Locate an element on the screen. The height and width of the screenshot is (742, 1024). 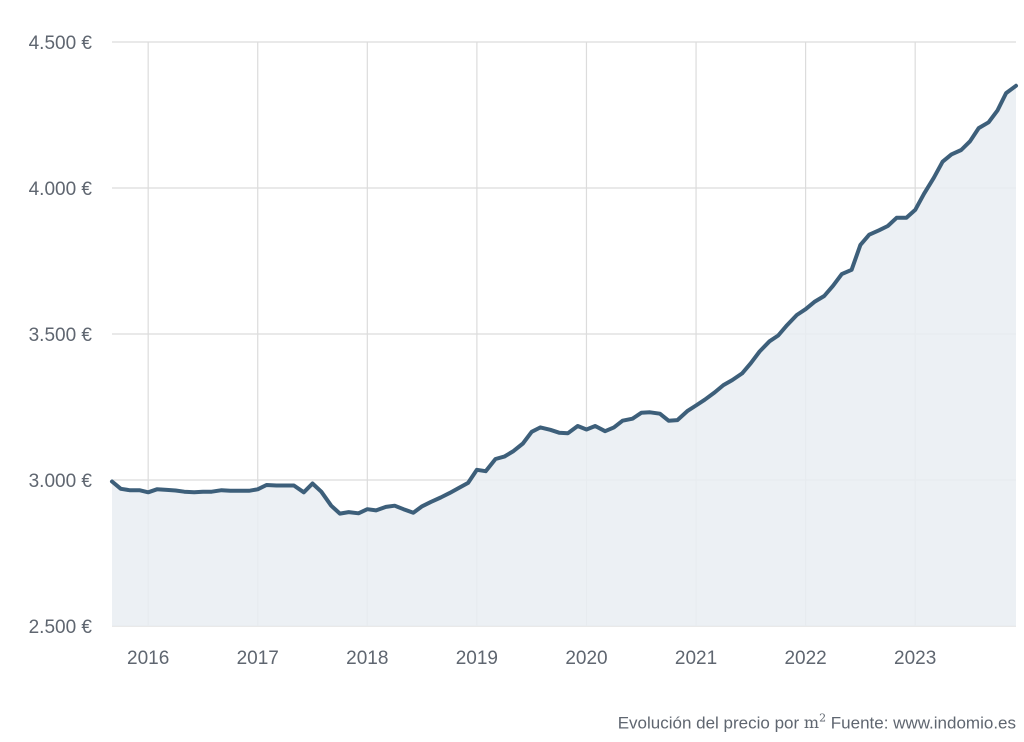
y-tick-label-2: 3.500 € is located at coordinates (61, 335).